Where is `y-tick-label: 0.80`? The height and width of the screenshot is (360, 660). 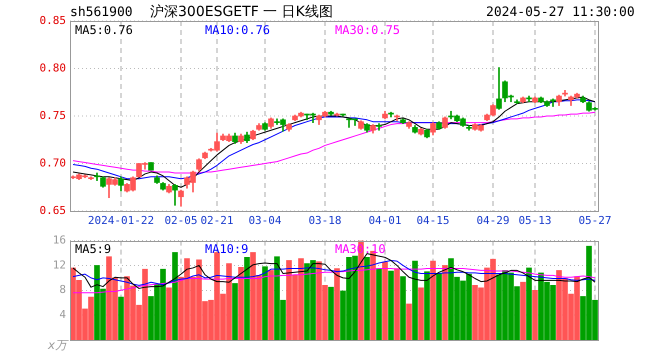
y-tick-label: 0.80 is located at coordinates (53, 67).